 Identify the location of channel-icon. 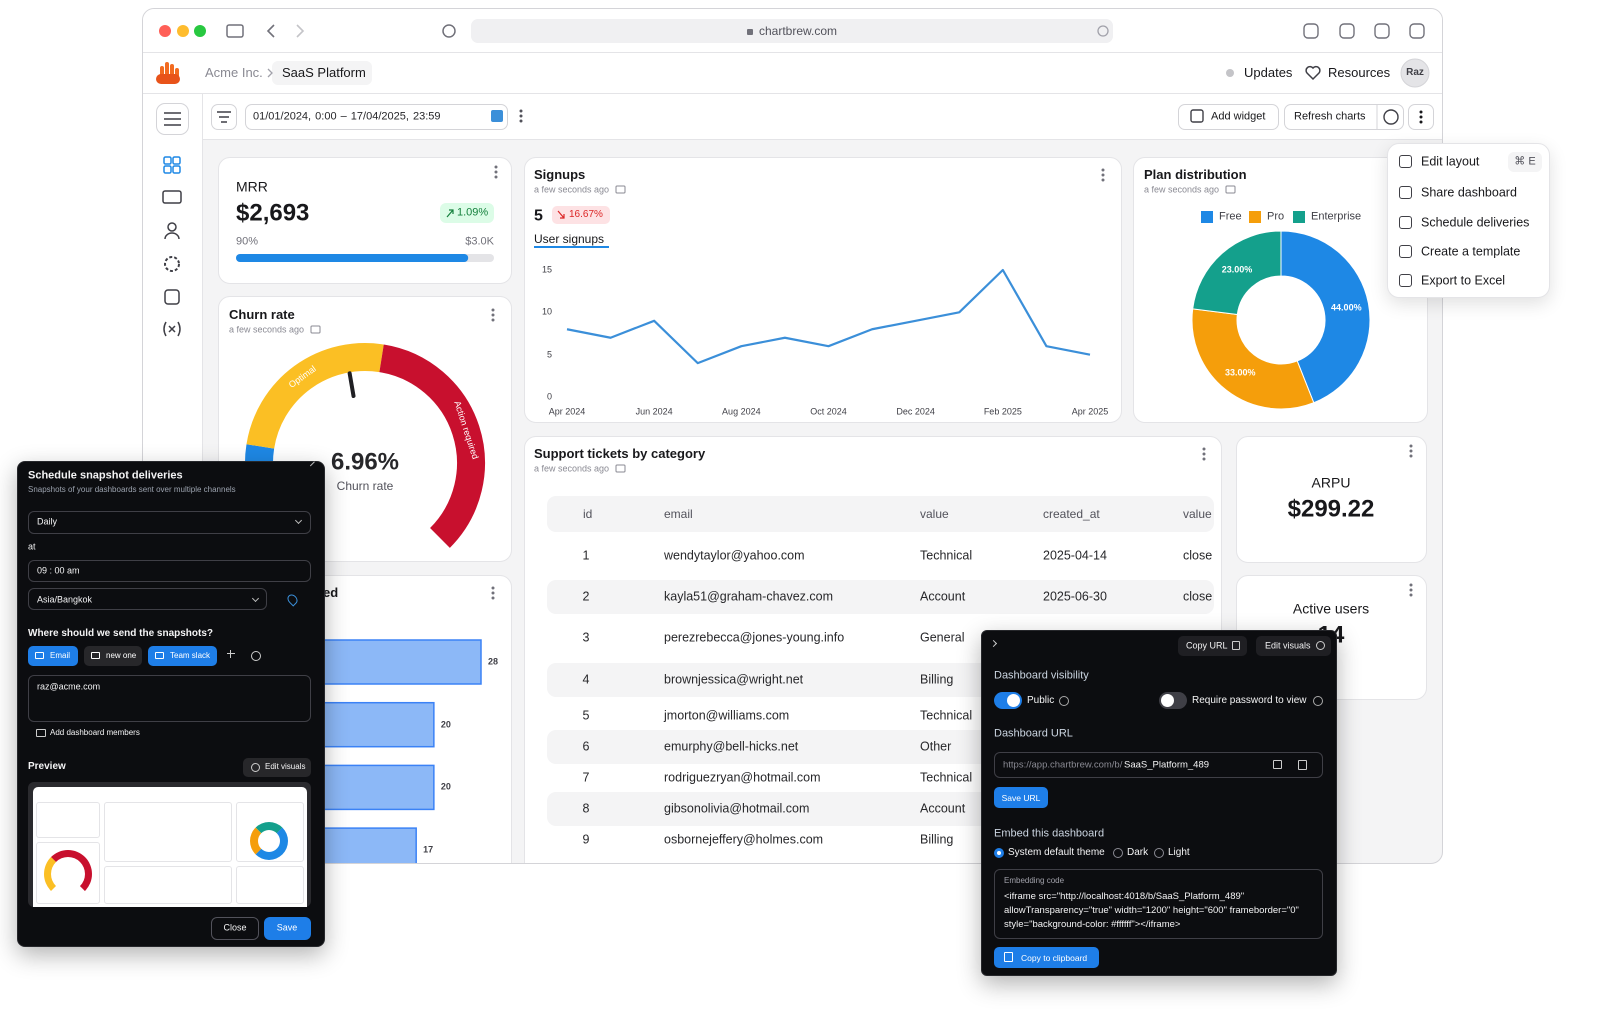
(95, 655).